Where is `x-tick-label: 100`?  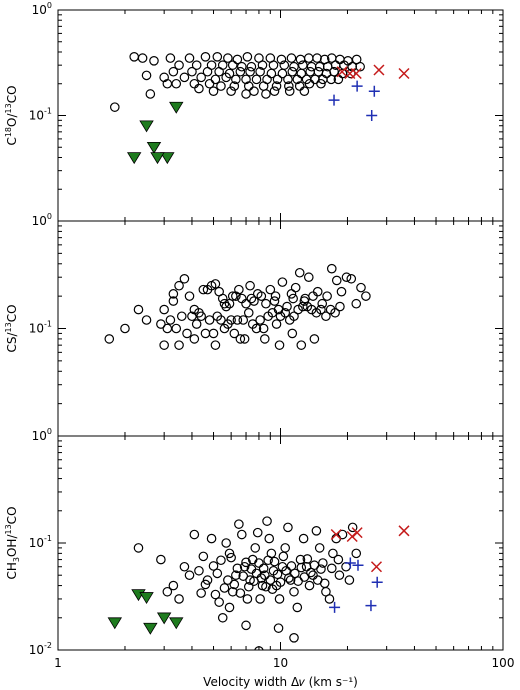
x-tick-label: 100 is located at coordinates (503, 663).